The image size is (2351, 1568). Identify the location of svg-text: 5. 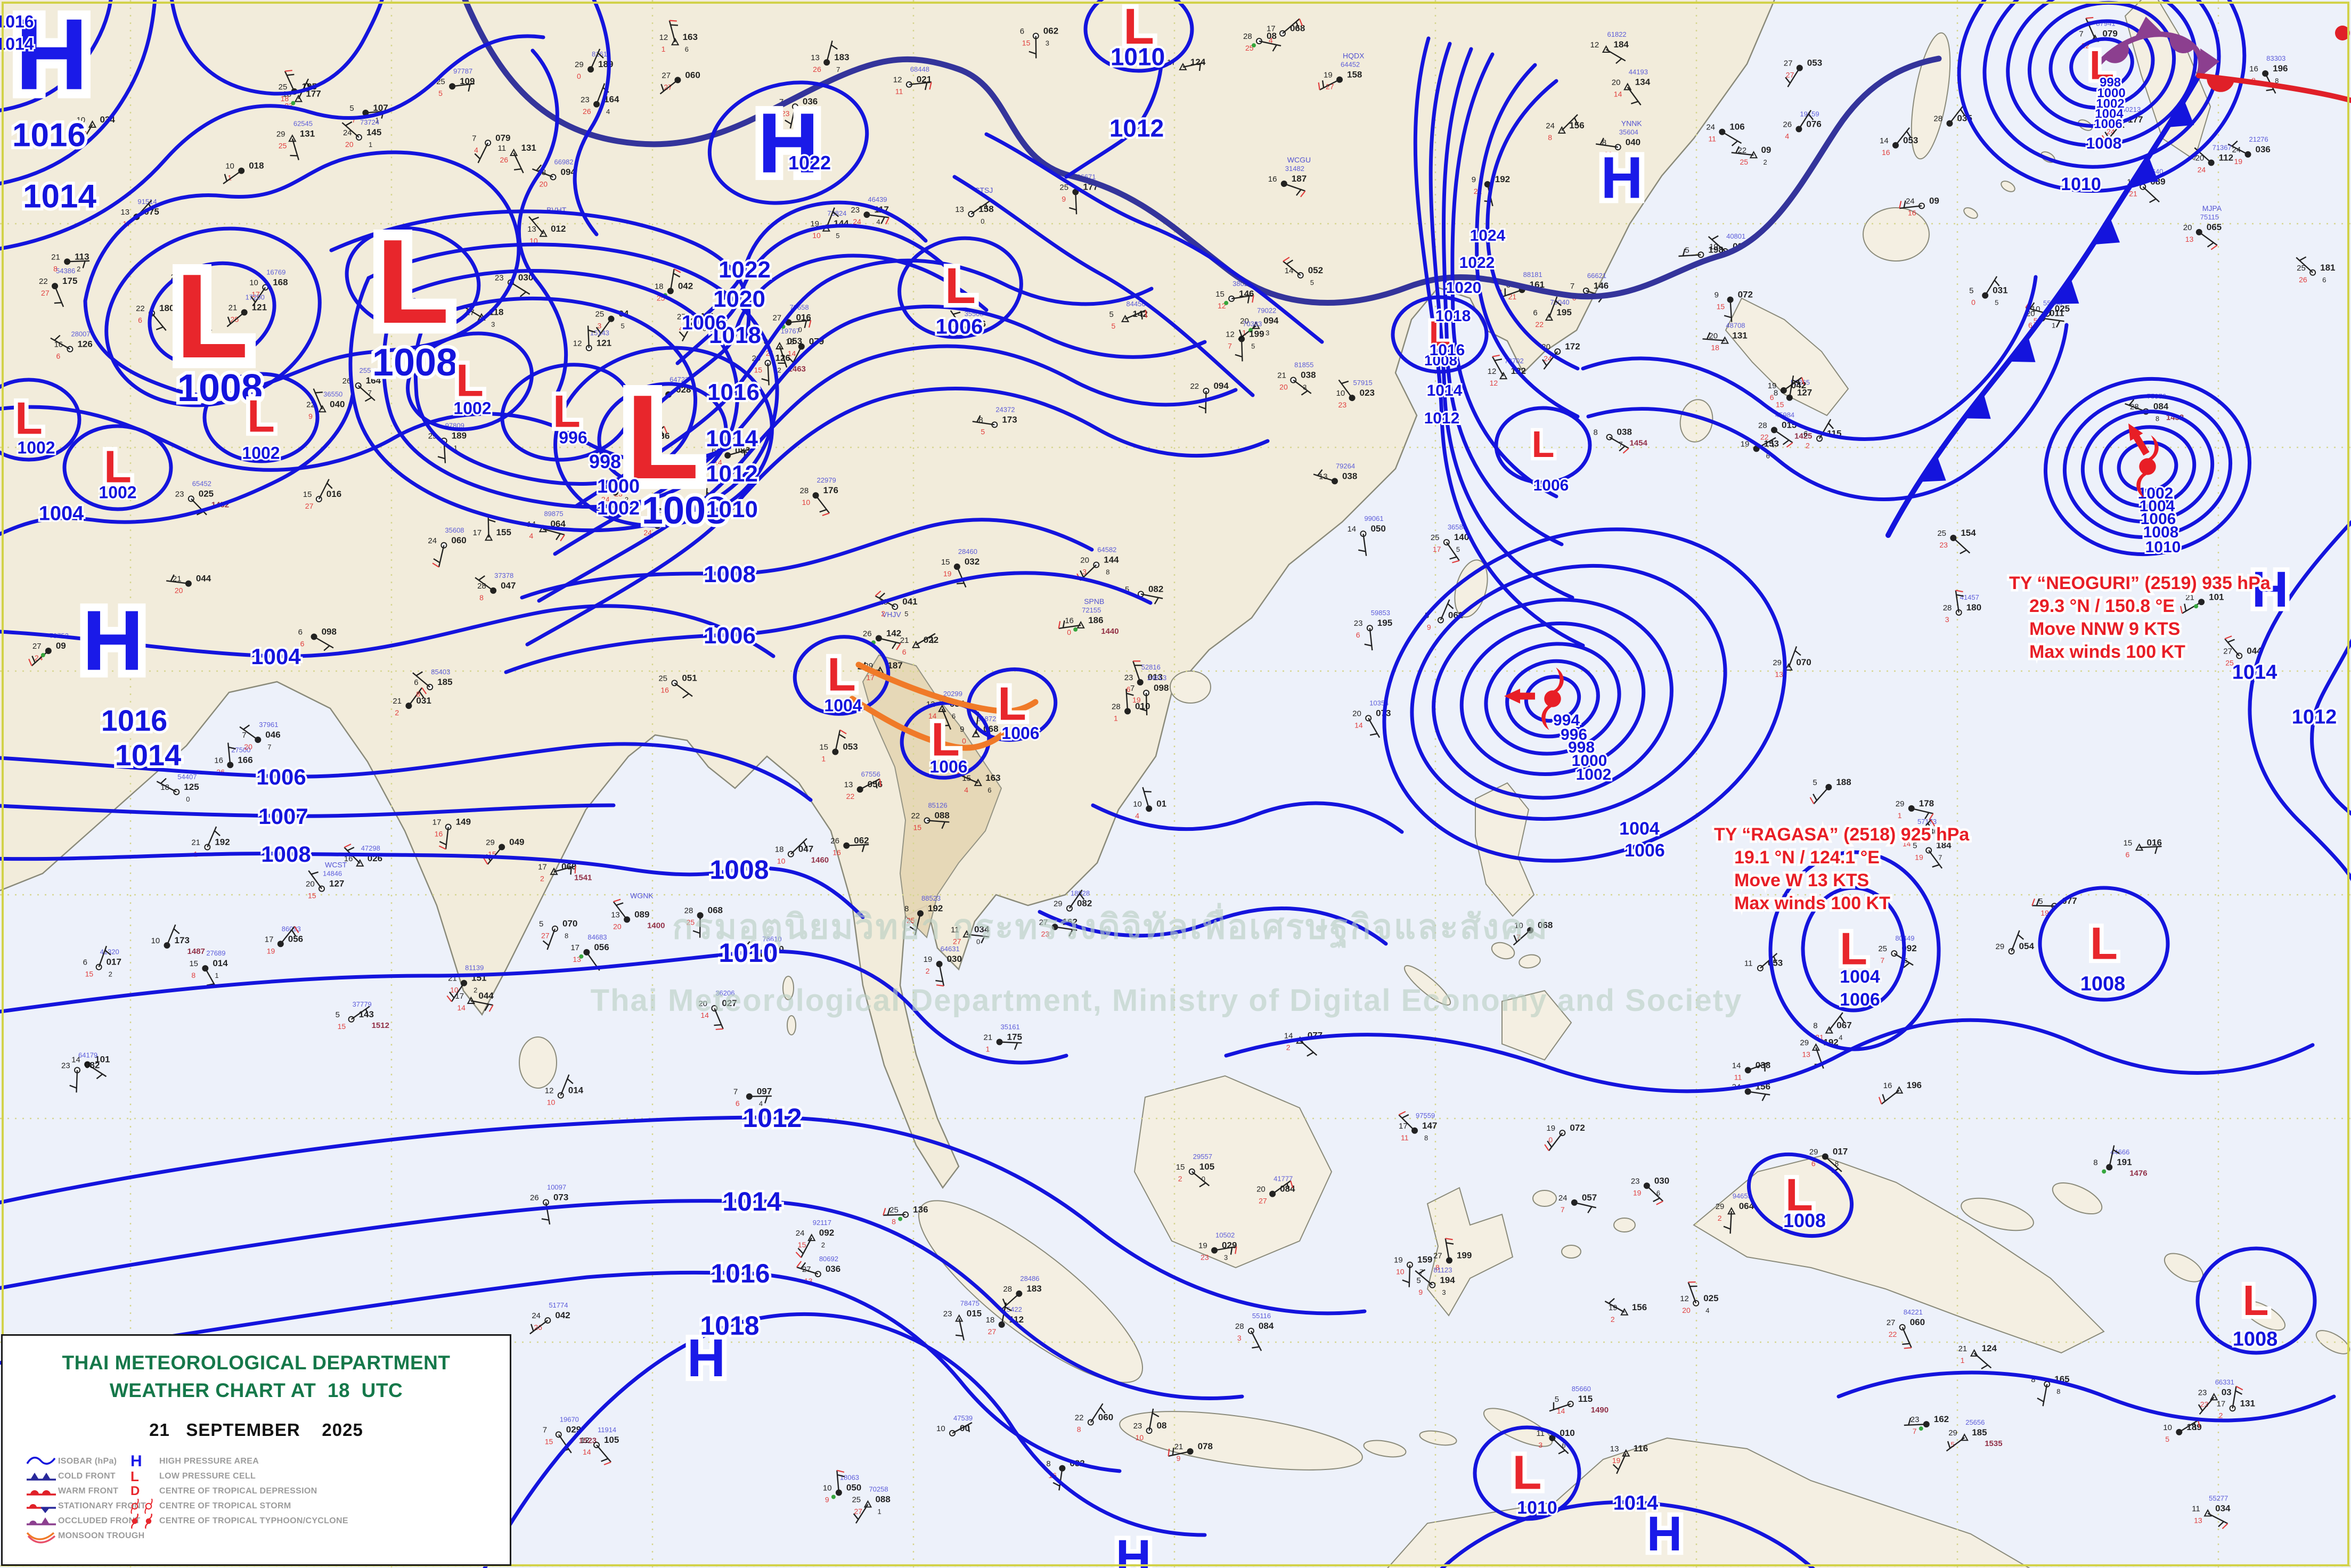
(1557, 1400).